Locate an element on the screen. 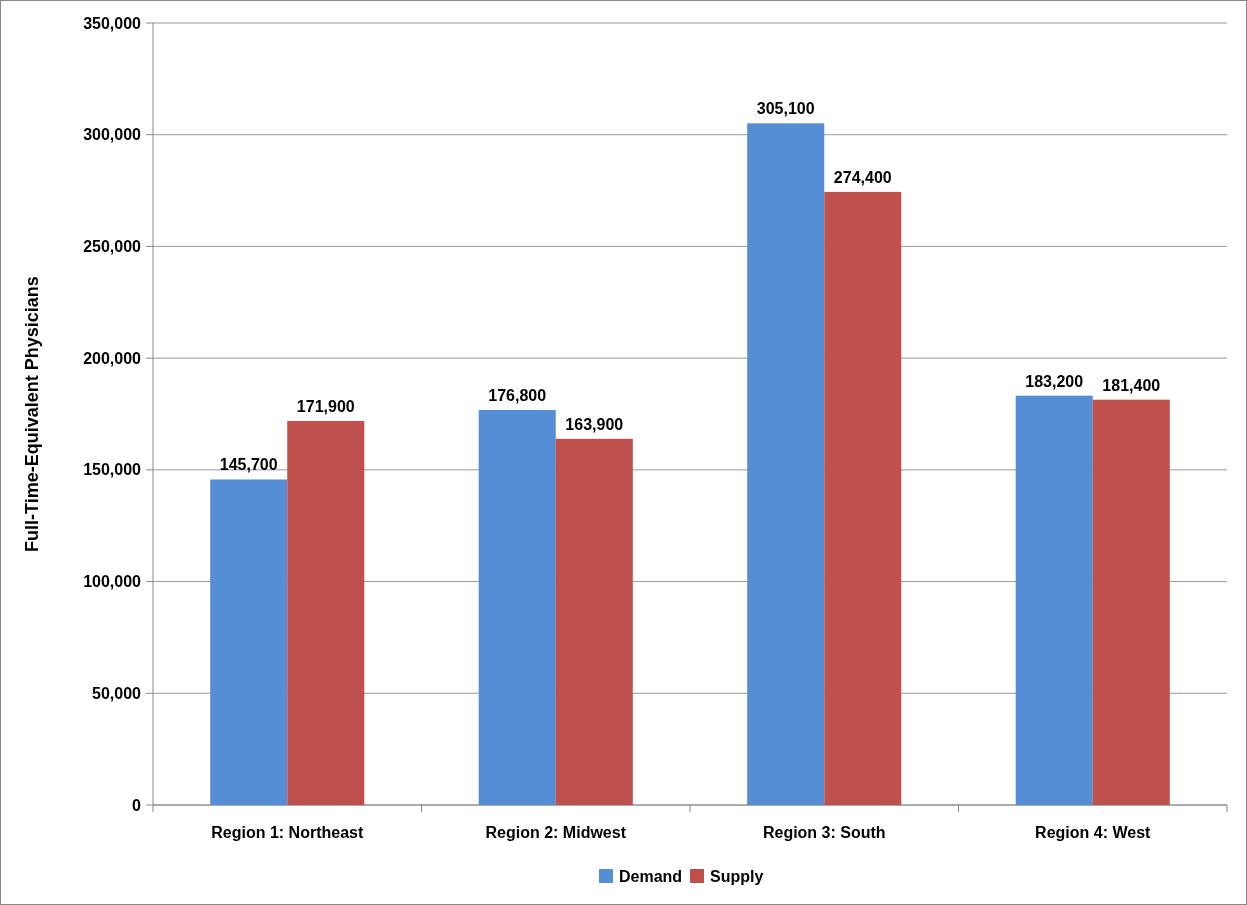 The width and height of the screenshot is (1247, 905). y-tick-label: 100,000 is located at coordinates (112, 582).